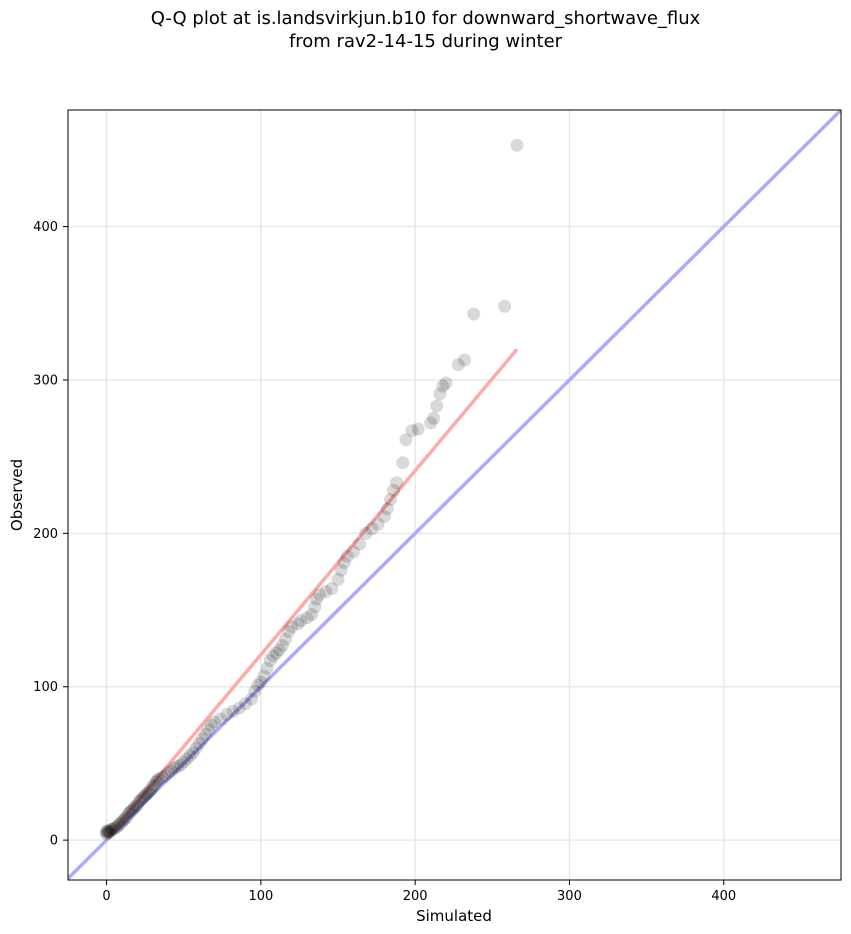 This screenshot has height=934, width=851. Describe the element at coordinates (425, 41) in the screenshot. I see `chart-title-line-2: from rav2-14-15 during winter` at that location.